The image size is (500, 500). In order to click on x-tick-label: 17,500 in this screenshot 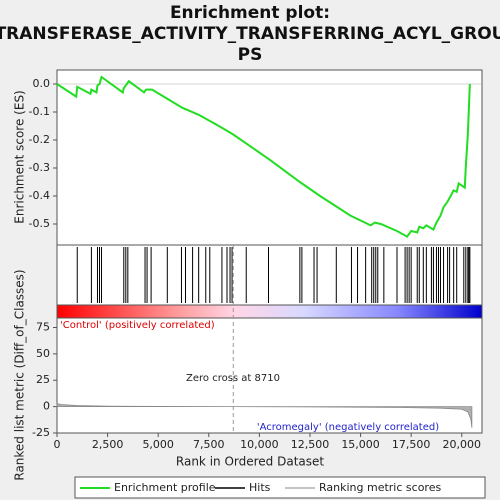, I will do `click(411, 444)`.